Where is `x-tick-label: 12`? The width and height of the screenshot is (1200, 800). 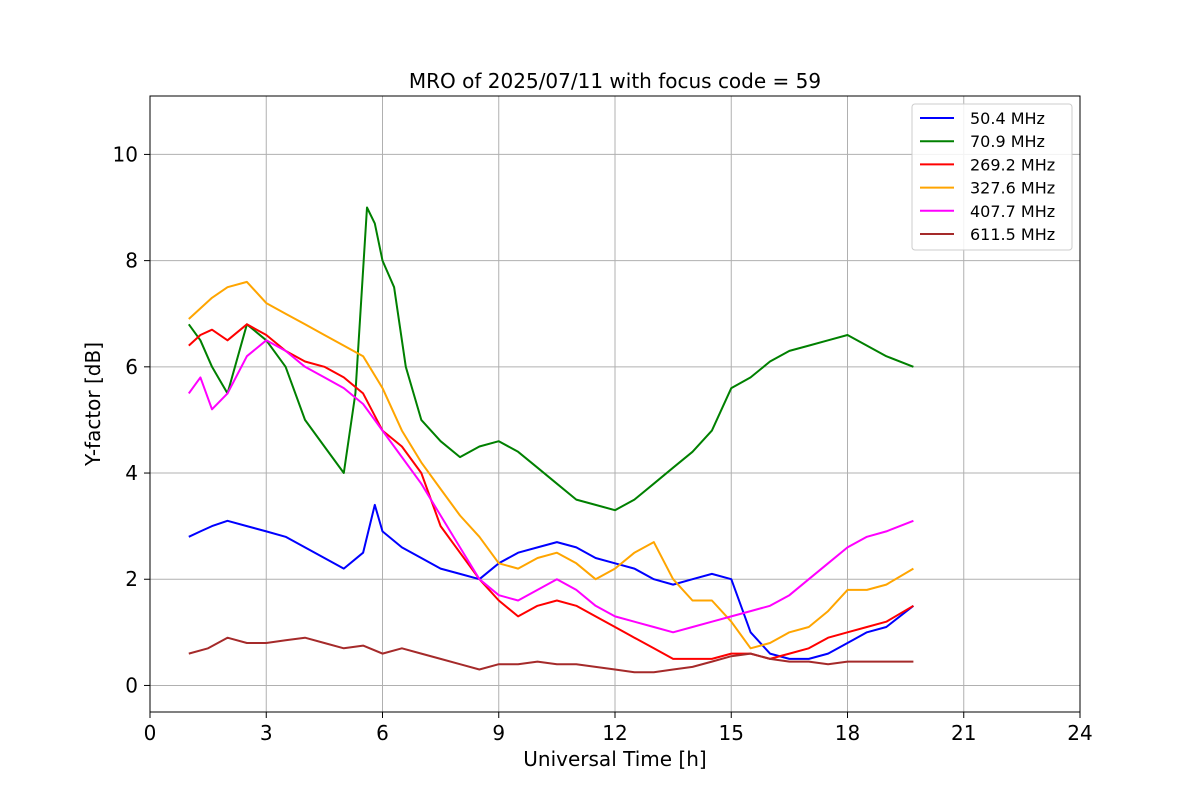
x-tick-label: 12 is located at coordinates (614, 733).